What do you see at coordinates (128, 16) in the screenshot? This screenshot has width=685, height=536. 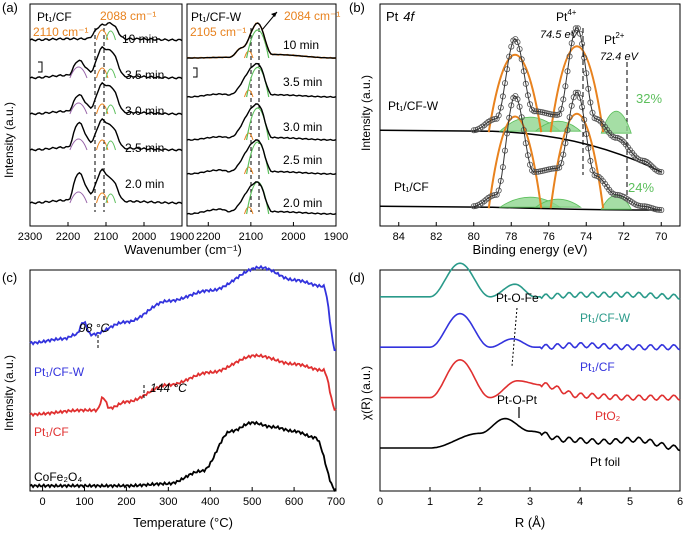 I see `panel-a-left-ann-2088: 2088 cm⁻¹` at bounding box center [128, 16].